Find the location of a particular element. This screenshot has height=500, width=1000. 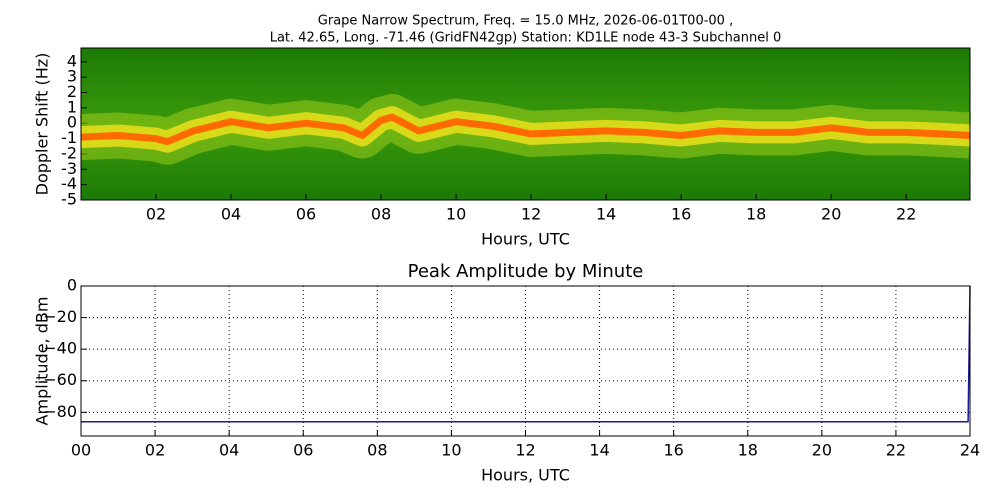

y-tick-label: -5 is located at coordinates (69, 199).